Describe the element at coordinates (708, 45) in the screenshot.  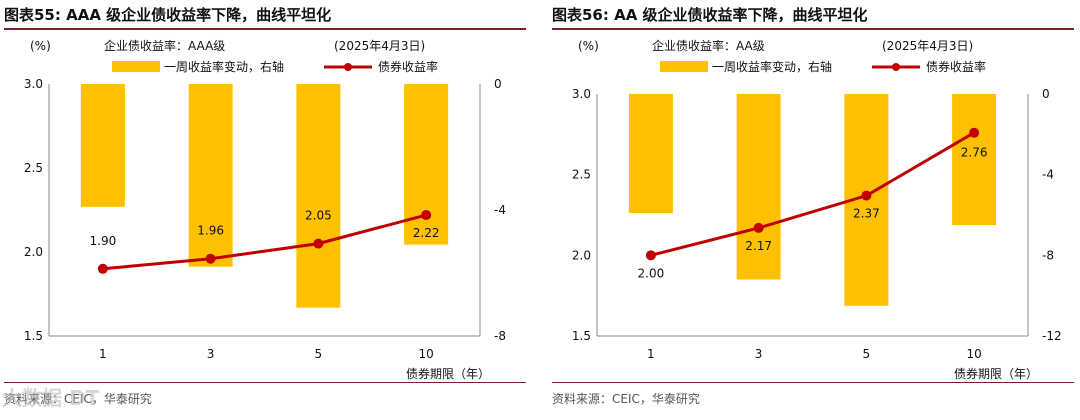
I see `chart-subtitle: 企业债收益率：AA级` at that location.